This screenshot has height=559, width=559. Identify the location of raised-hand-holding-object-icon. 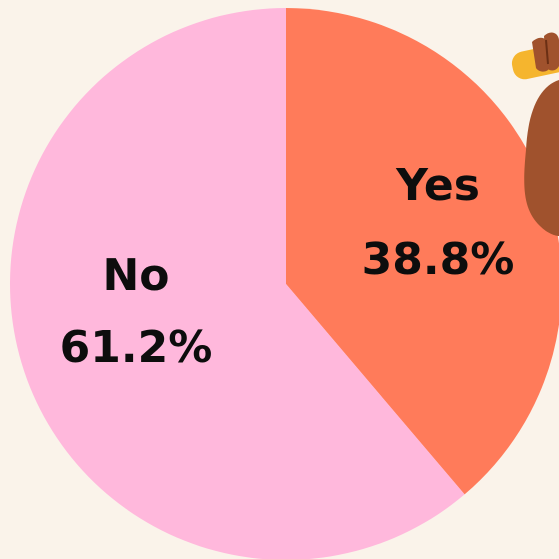
(535, 134).